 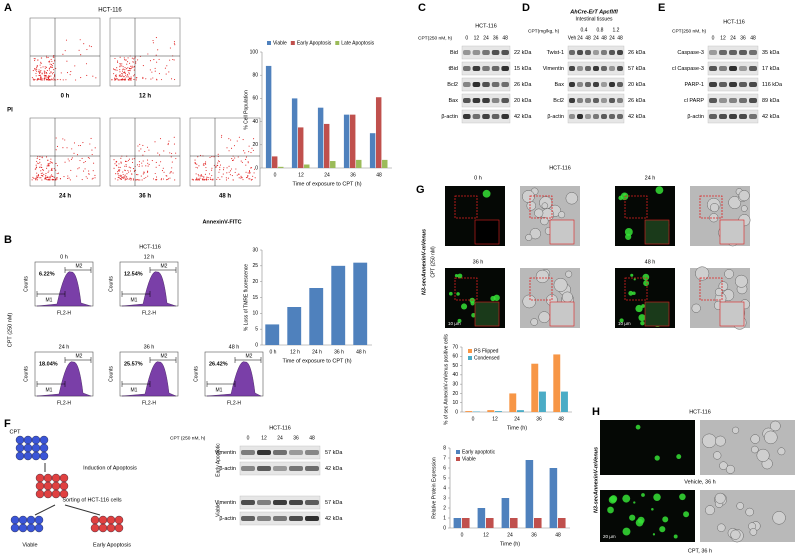 What do you see at coordinates (64, 379) in the screenshot?
I see `histogram` at bounding box center [64, 379].